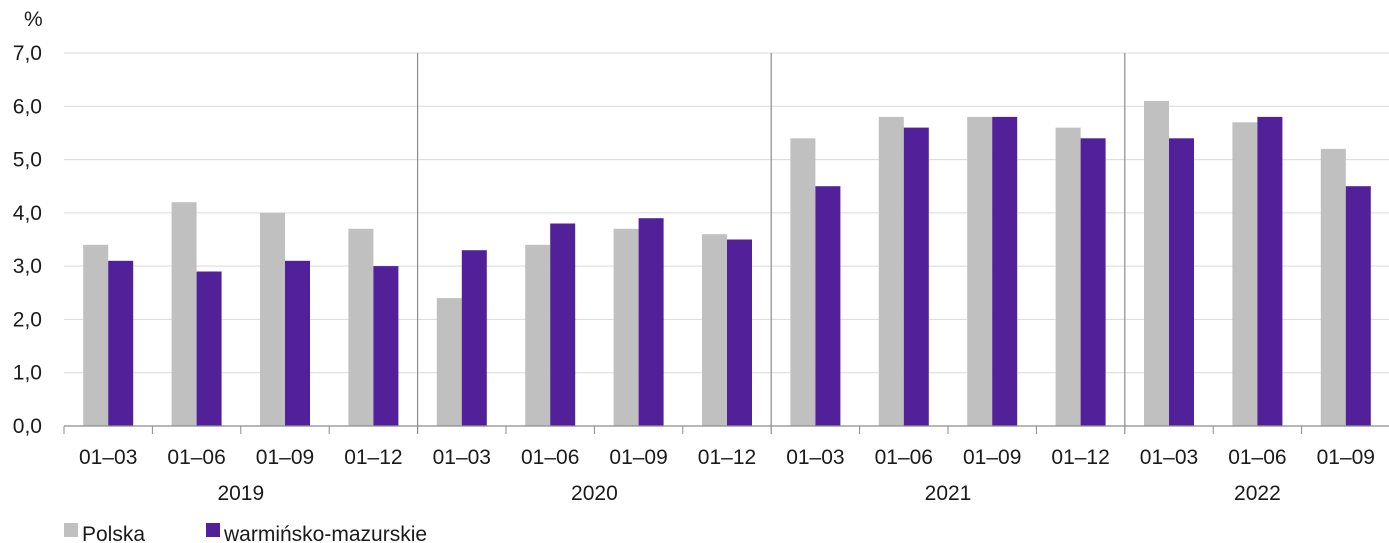 Image resolution: width=1389 pixels, height=543 pixels. What do you see at coordinates (27, 106) in the screenshot?
I see `y-tick-label: 6,0` at bounding box center [27, 106].